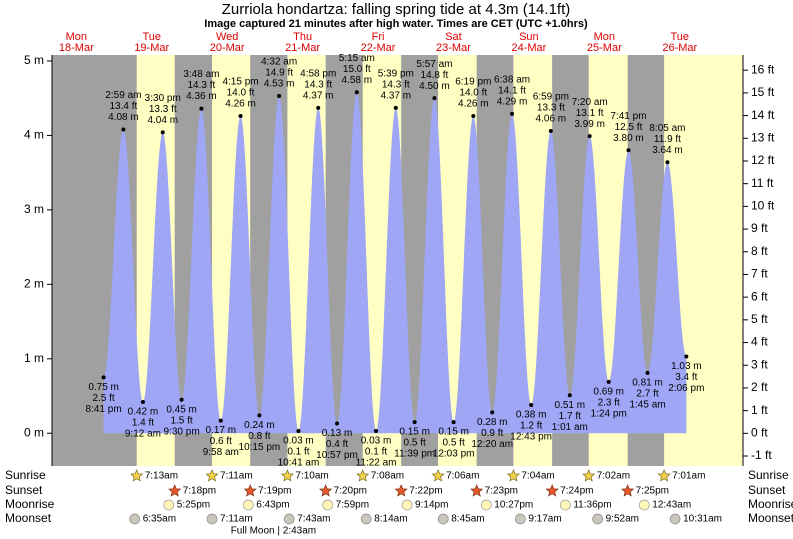 This screenshot has height=539, width=793. I want to click on tide-time: 6:59 pm, so click(551, 97).